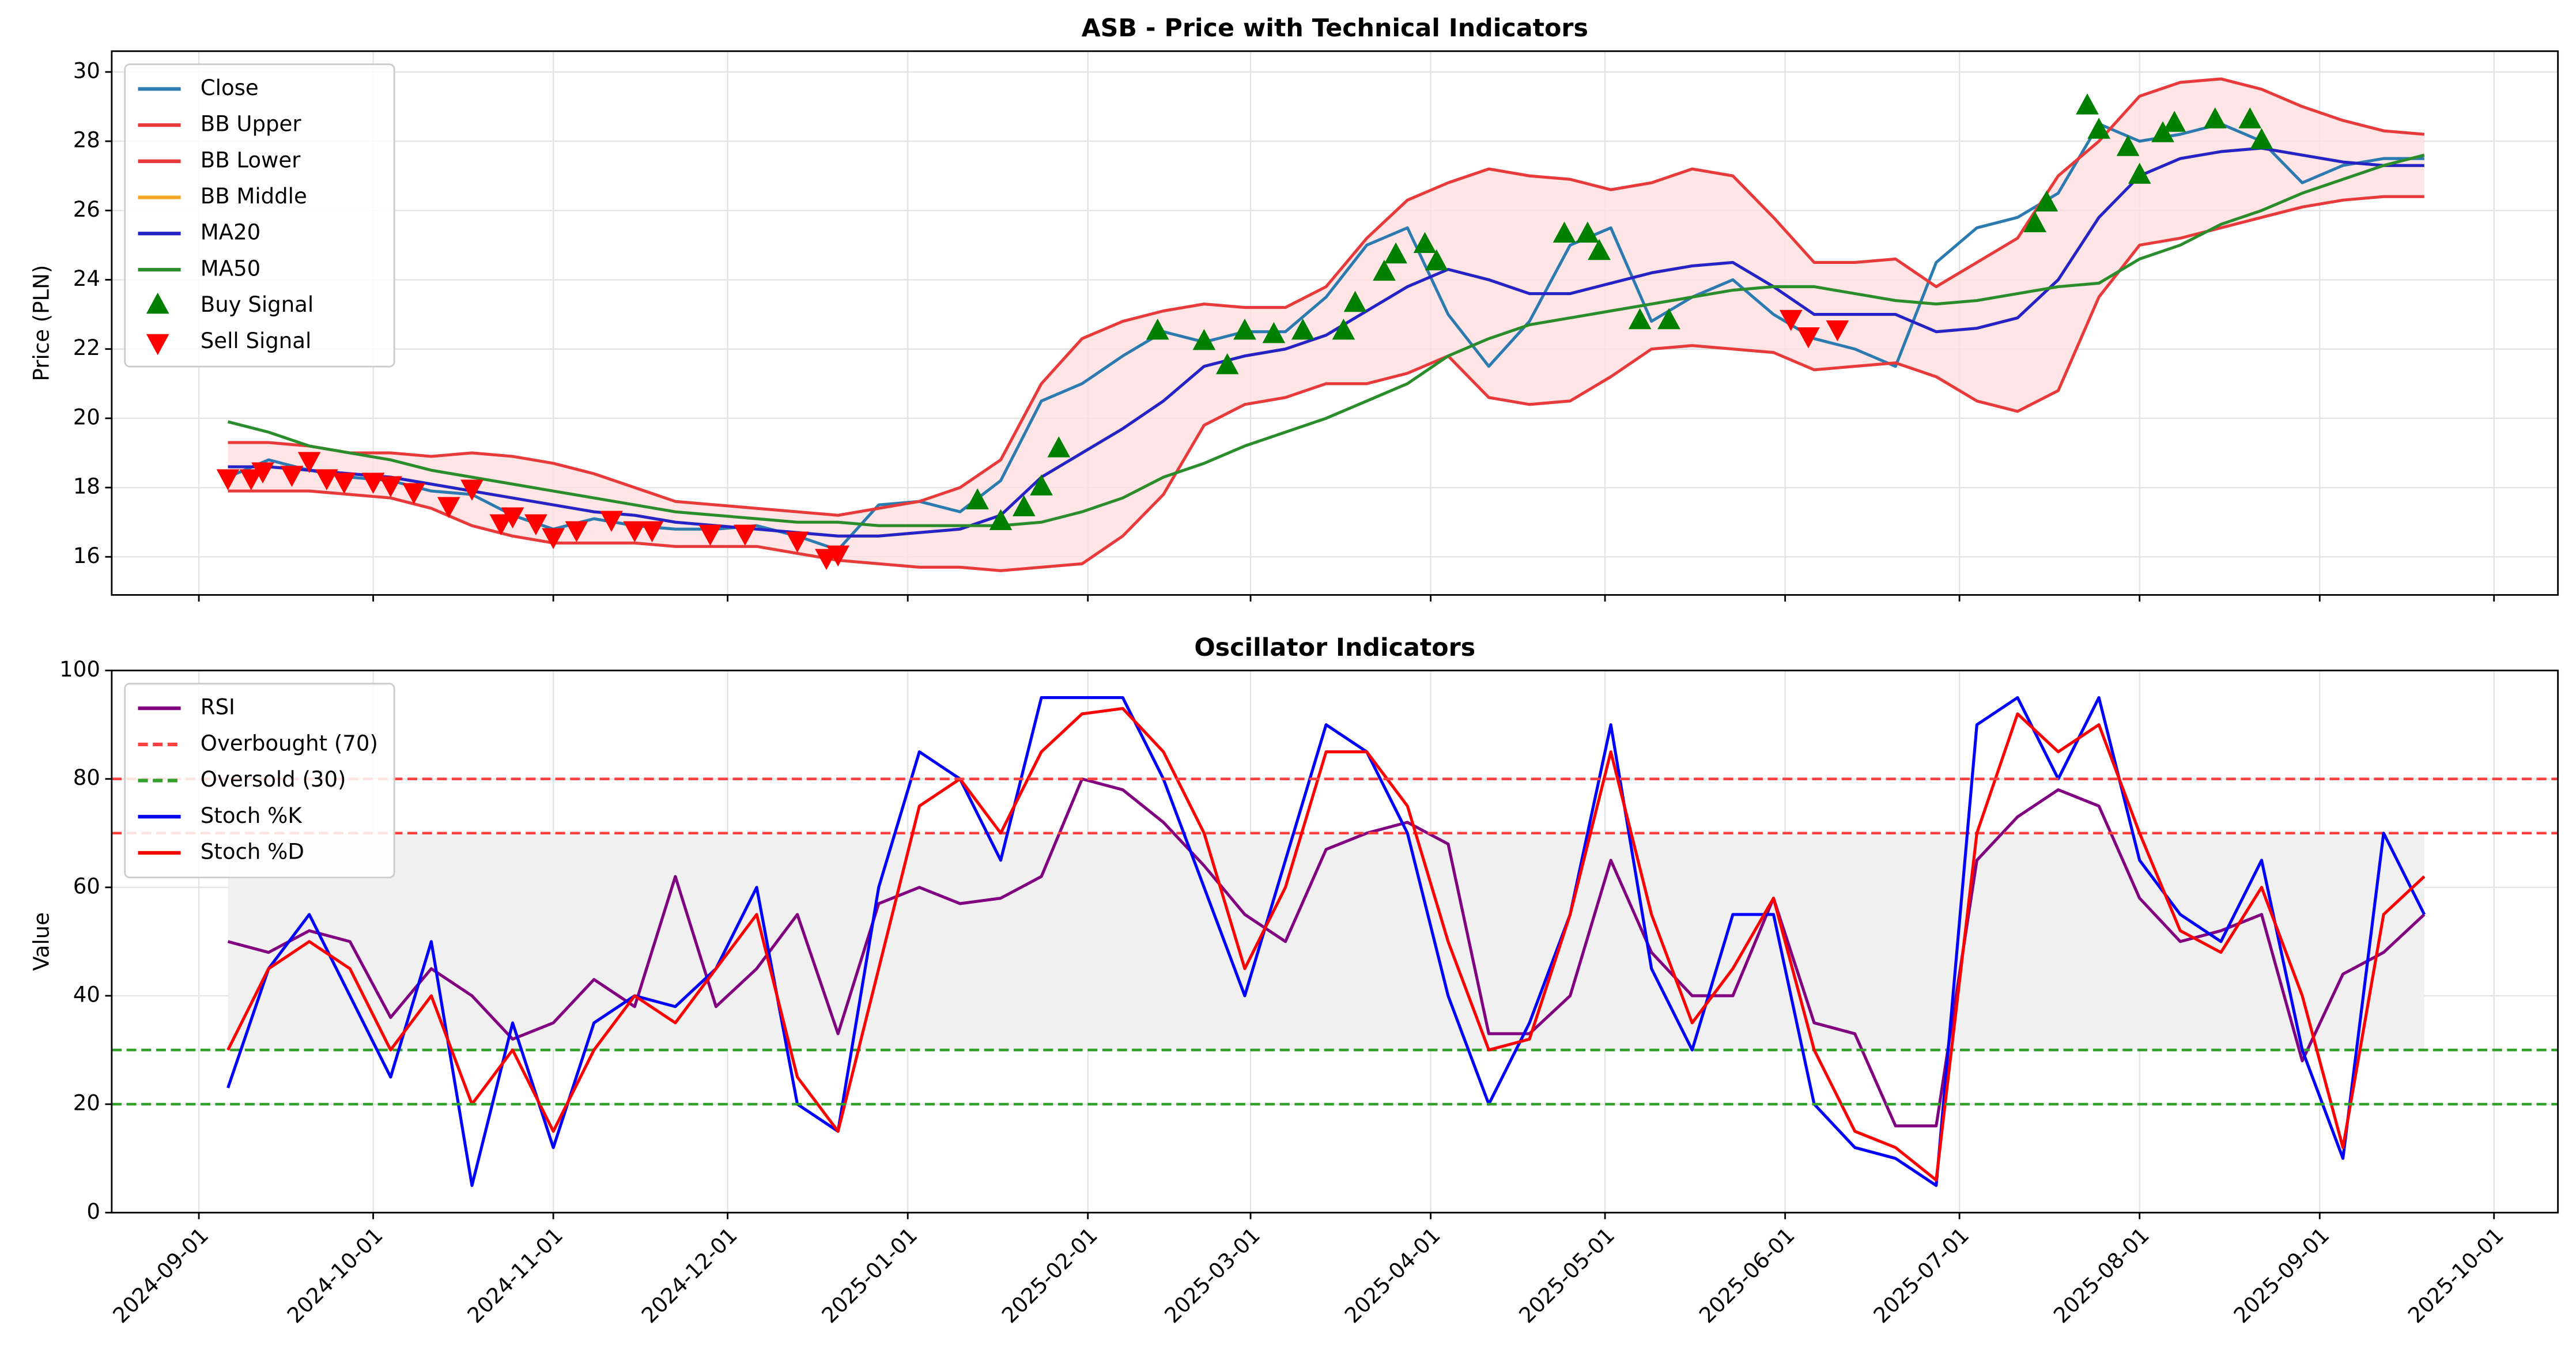  I want to click on legend-label: Overbought (70), so click(289, 743).